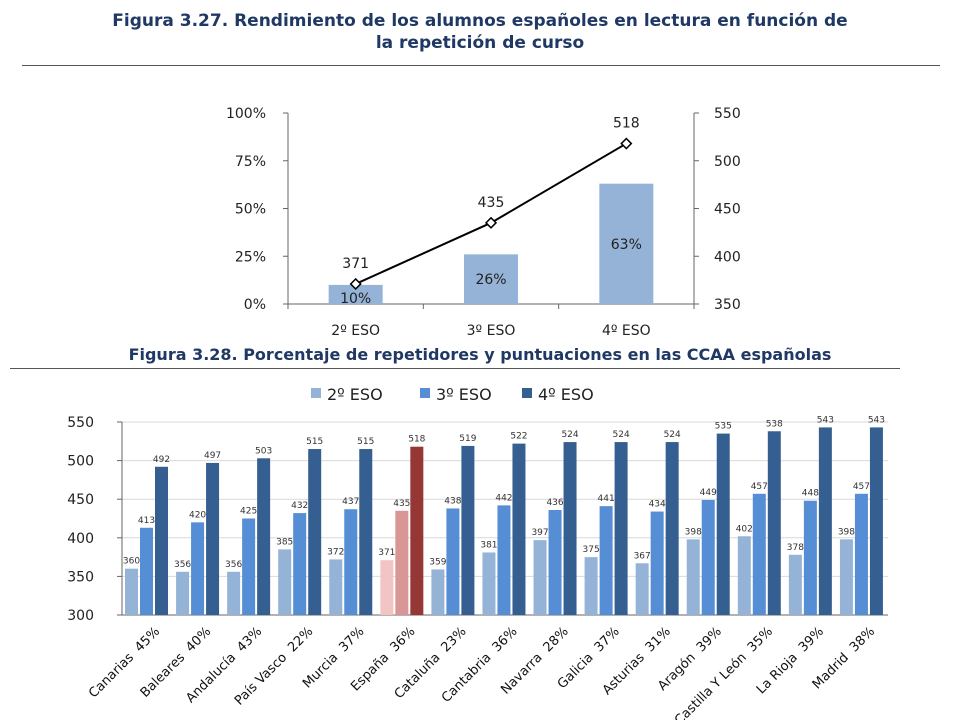 The image size is (960, 720). What do you see at coordinates (437, 562) in the screenshot?
I see `score-bar-label: 359` at bounding box center [437, 562].